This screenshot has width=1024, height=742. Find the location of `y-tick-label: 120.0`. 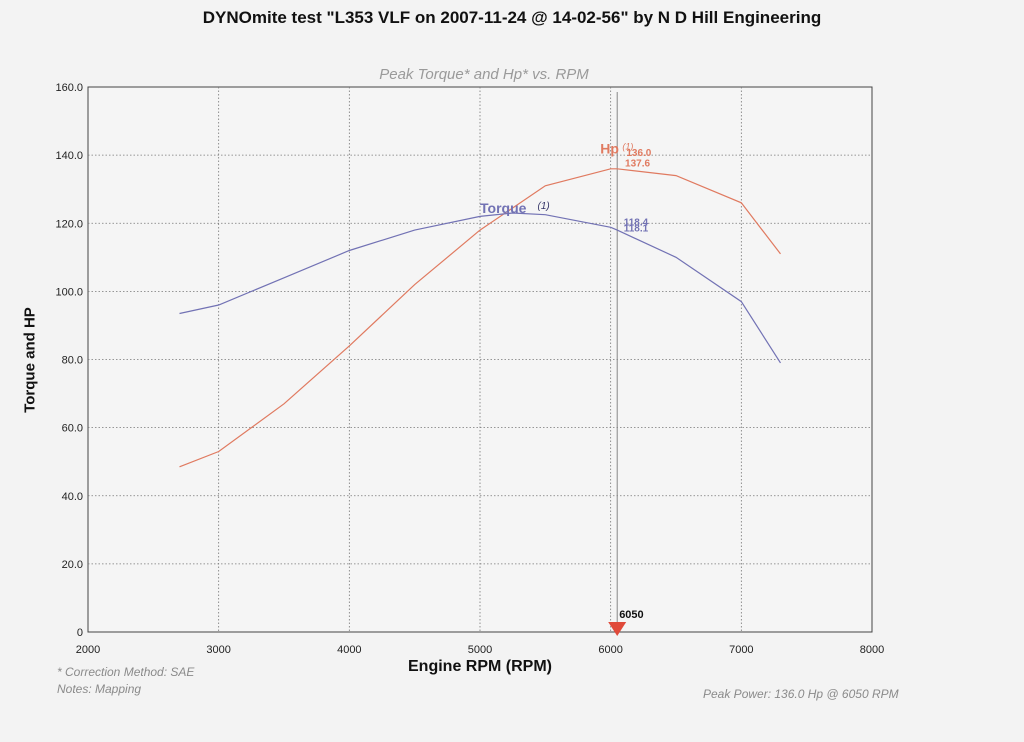

y-tick-label: 120.0 is located at coordinates (69, 224).